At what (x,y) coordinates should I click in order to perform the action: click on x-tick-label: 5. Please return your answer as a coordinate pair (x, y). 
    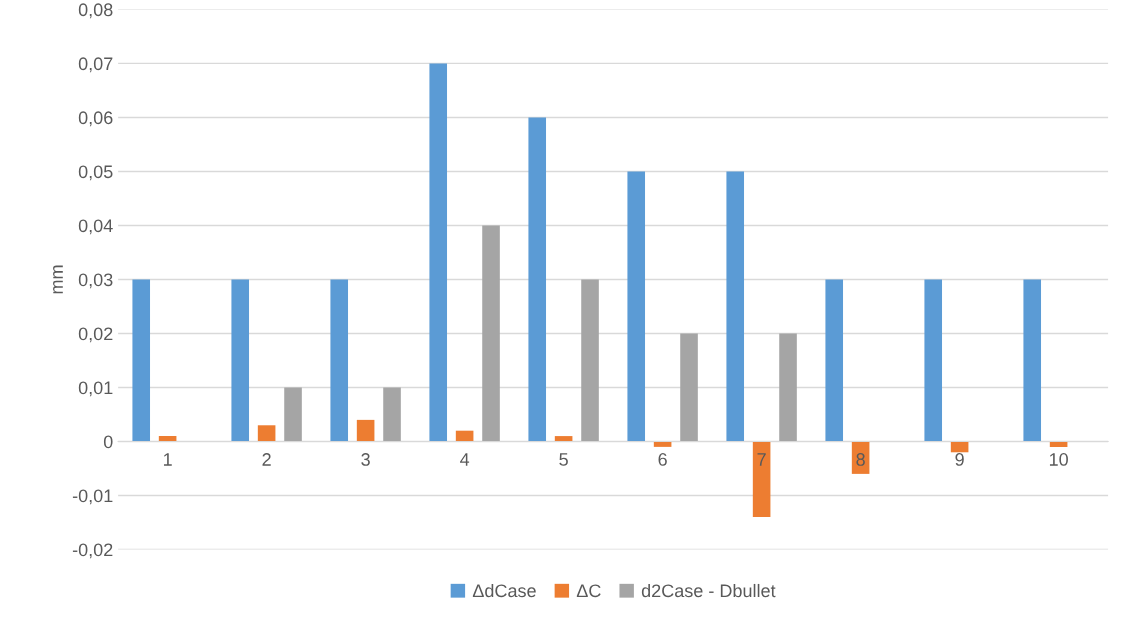
    Looking at the image, I should click on (563, 459).